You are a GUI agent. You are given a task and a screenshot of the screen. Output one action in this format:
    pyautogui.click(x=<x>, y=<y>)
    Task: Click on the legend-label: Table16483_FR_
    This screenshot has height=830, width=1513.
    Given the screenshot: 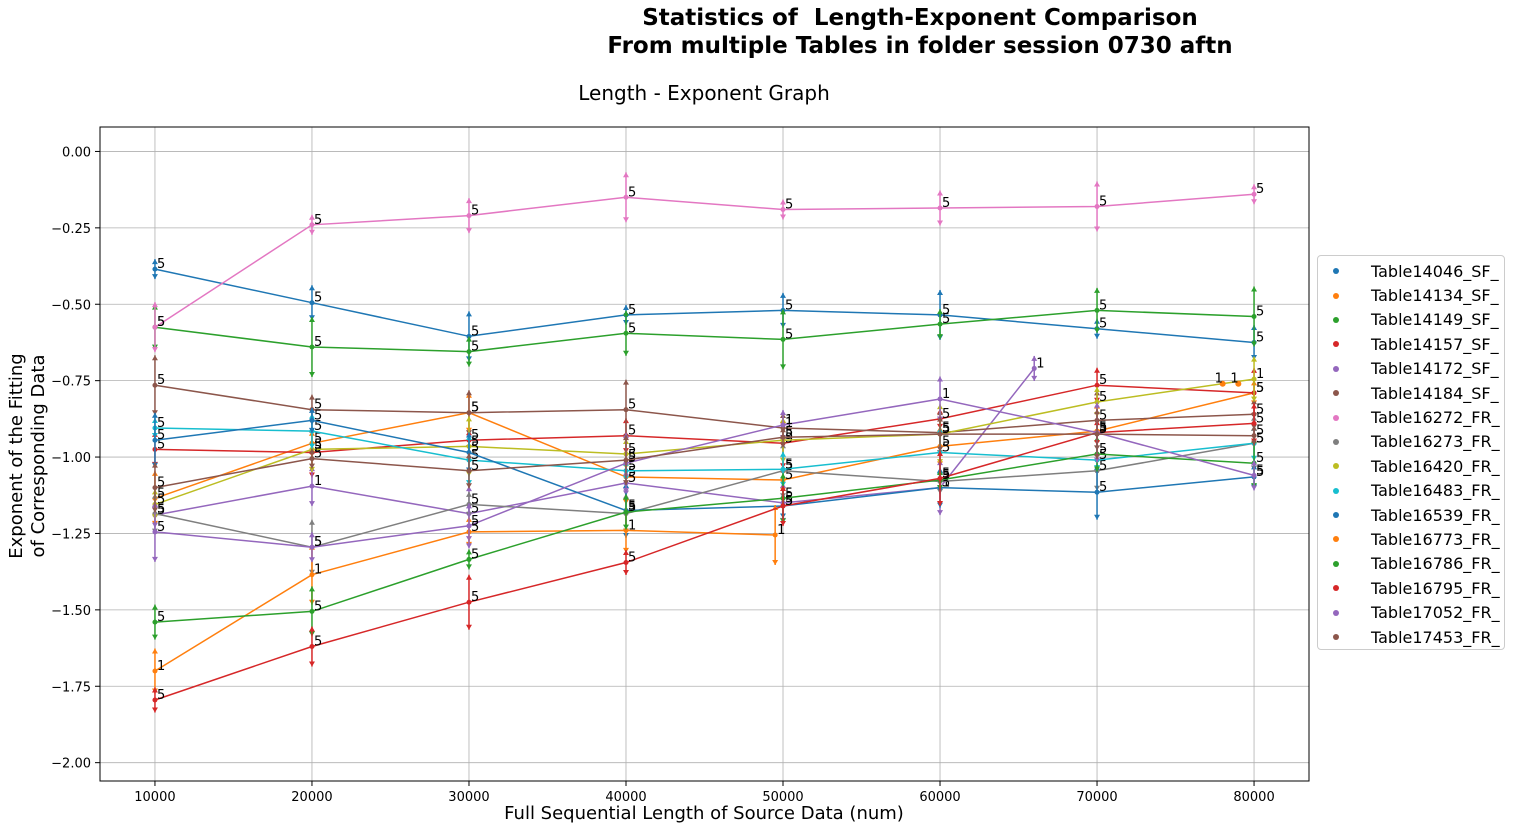 What is the action you would take?
    pyautogui.click(x=1435, y=491)
    